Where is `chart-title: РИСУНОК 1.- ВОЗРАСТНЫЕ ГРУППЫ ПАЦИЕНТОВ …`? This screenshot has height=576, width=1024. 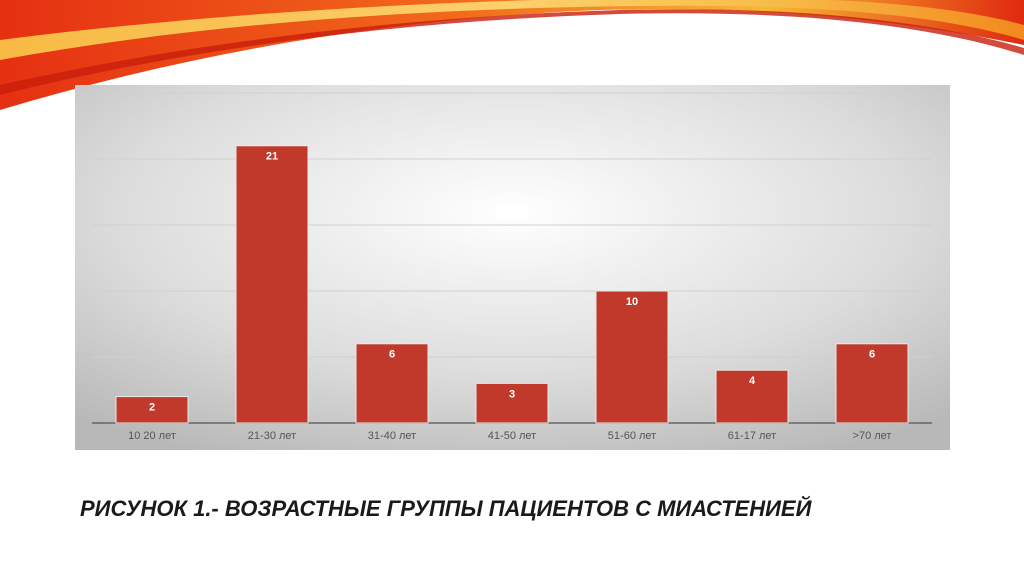
chart-title: РИСУНОК 1.- ВОЗРАСТНЫЕ ГРУППЫ ПАЦИЕНТОВ … is located at coordinates (446, 508).